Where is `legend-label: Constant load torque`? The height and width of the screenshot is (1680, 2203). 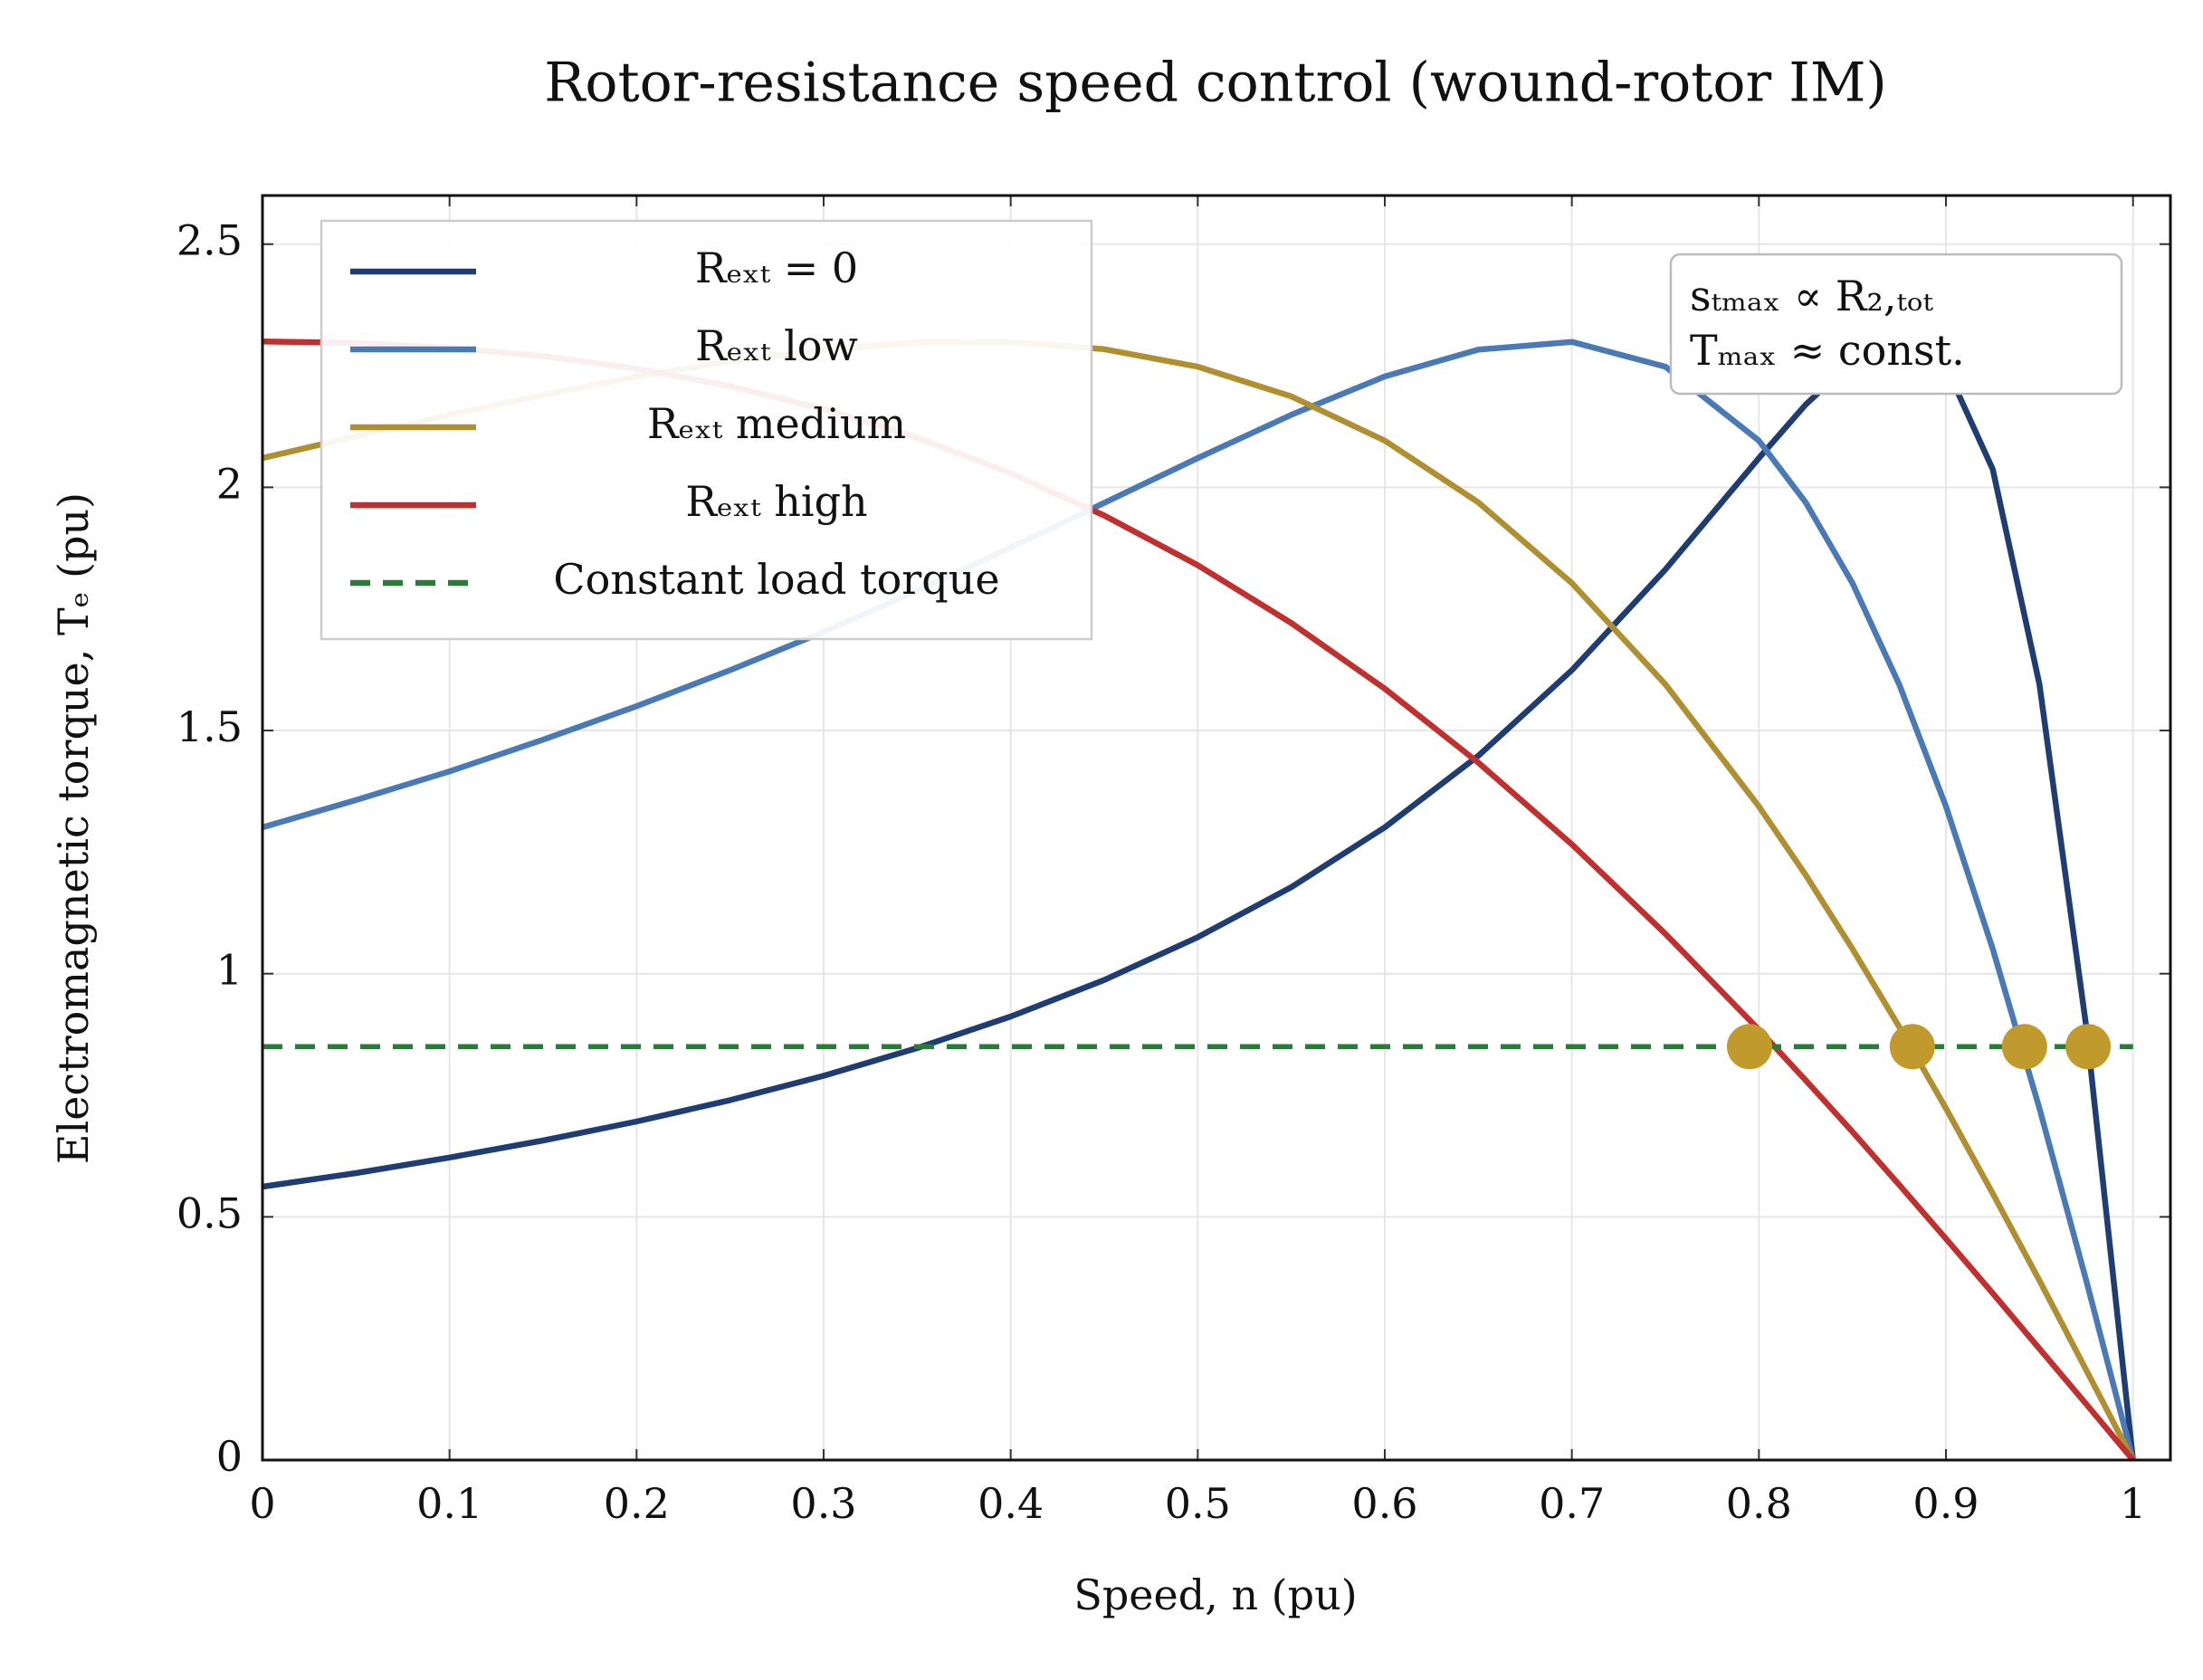
legend-label: Constant load torque is located at coordinates (776, 579).